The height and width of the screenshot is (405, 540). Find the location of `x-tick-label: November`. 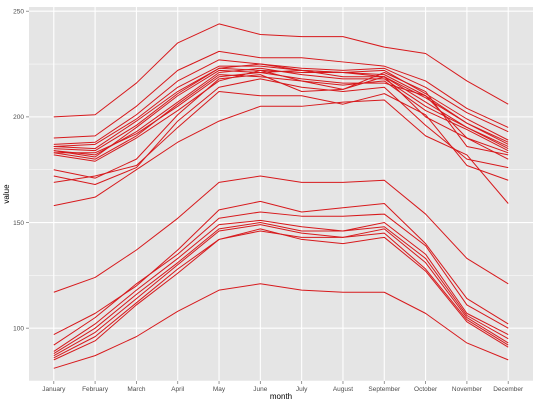

x-tick-label: November is located at coordinates (467, 389).